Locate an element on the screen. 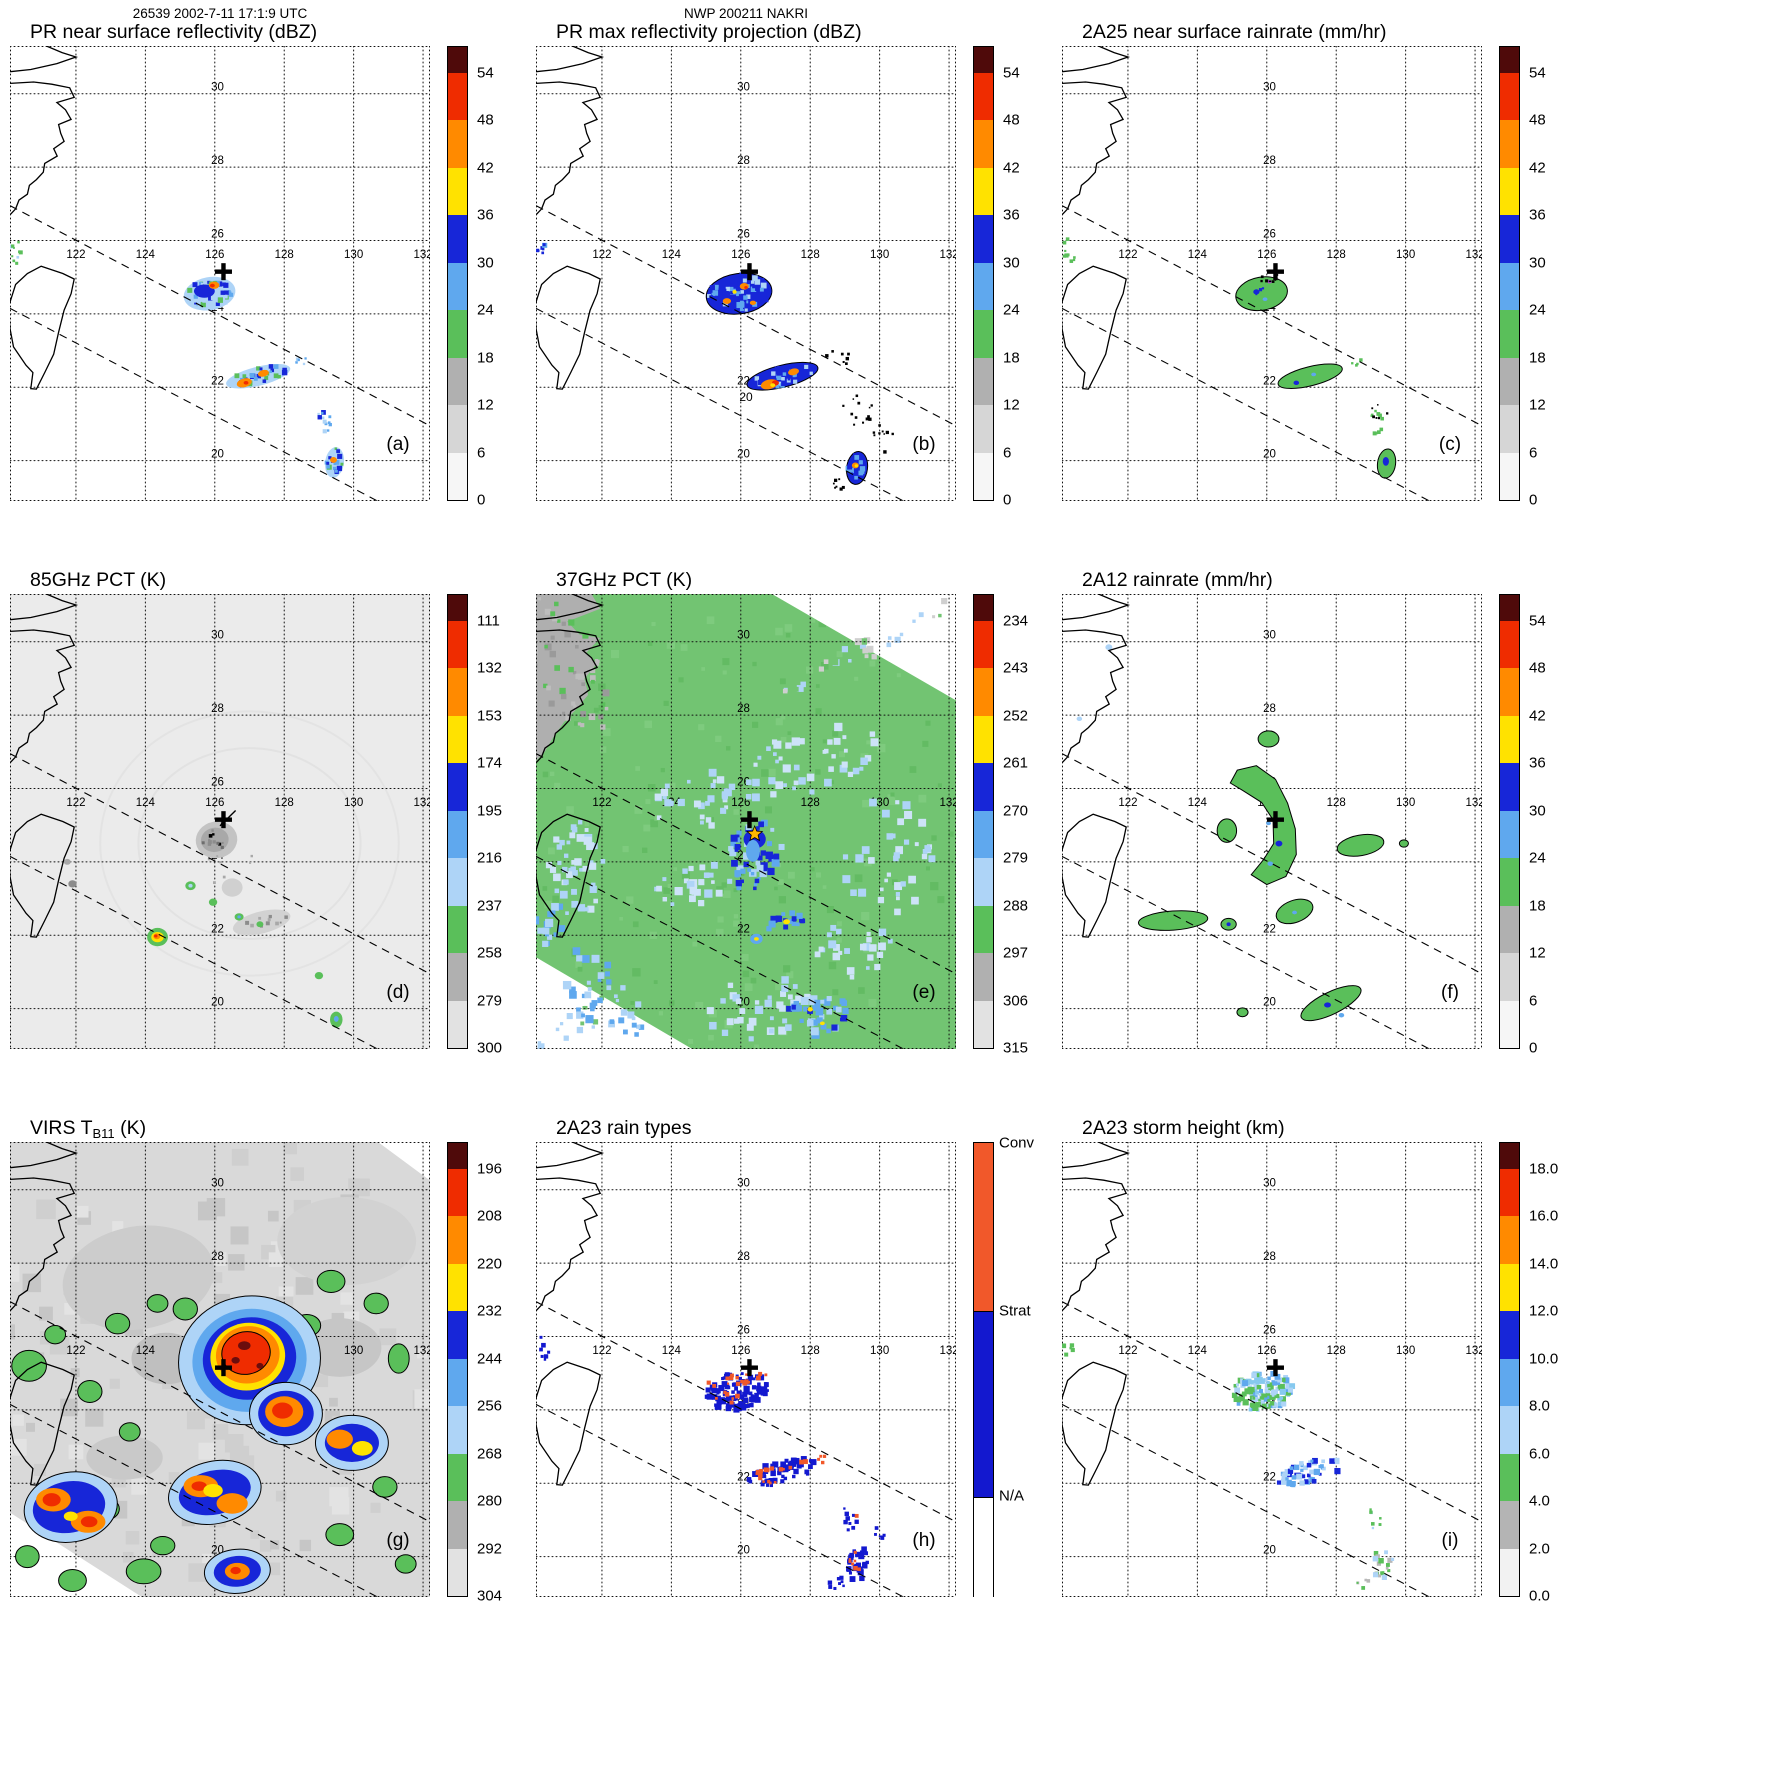 This screenshot has height=1771, width=1771. panel-f-title: 2A12 rainrate (mm/hr) is located at coordinates (1177, 580).